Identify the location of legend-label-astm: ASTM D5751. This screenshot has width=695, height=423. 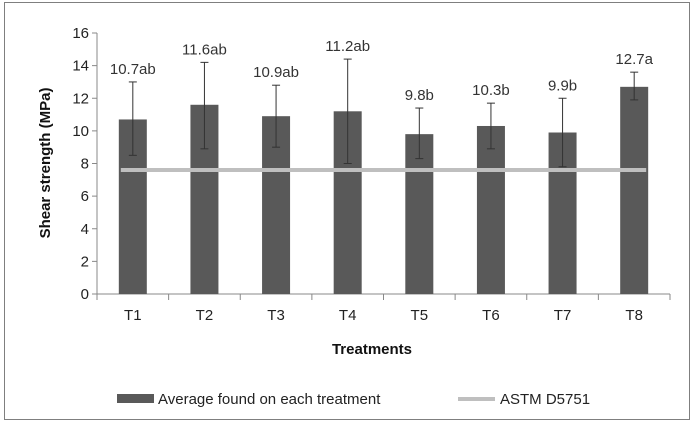
(545, 399).